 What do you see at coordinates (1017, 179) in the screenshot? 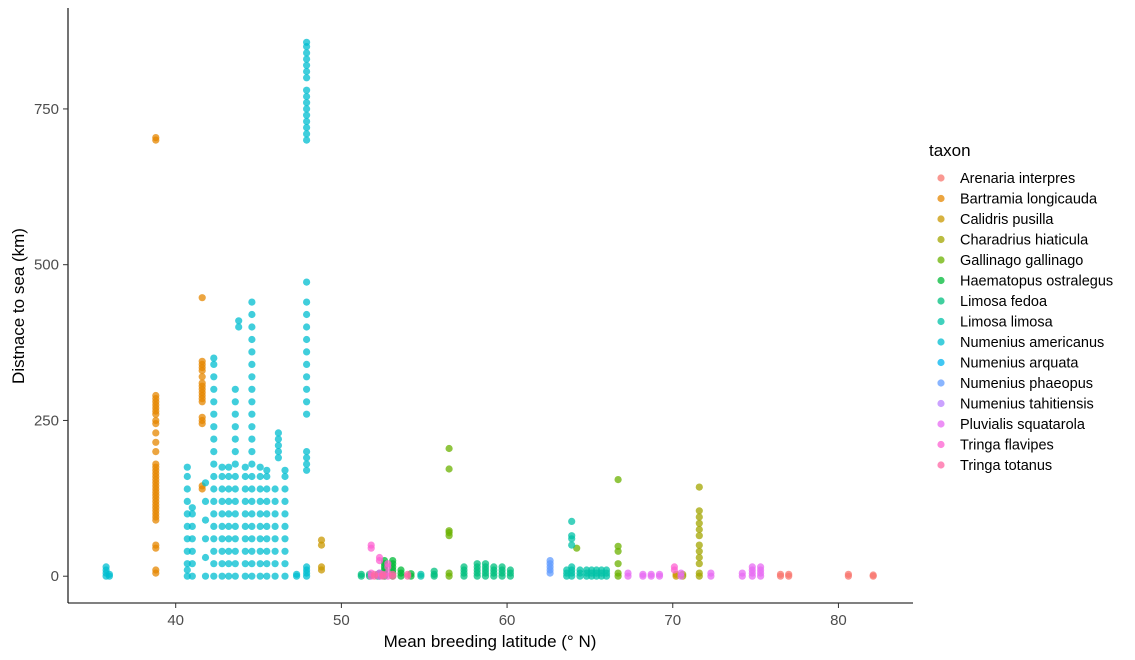
I see `legend-label: Arenaria interpres` at bounding box center [1017, 179].